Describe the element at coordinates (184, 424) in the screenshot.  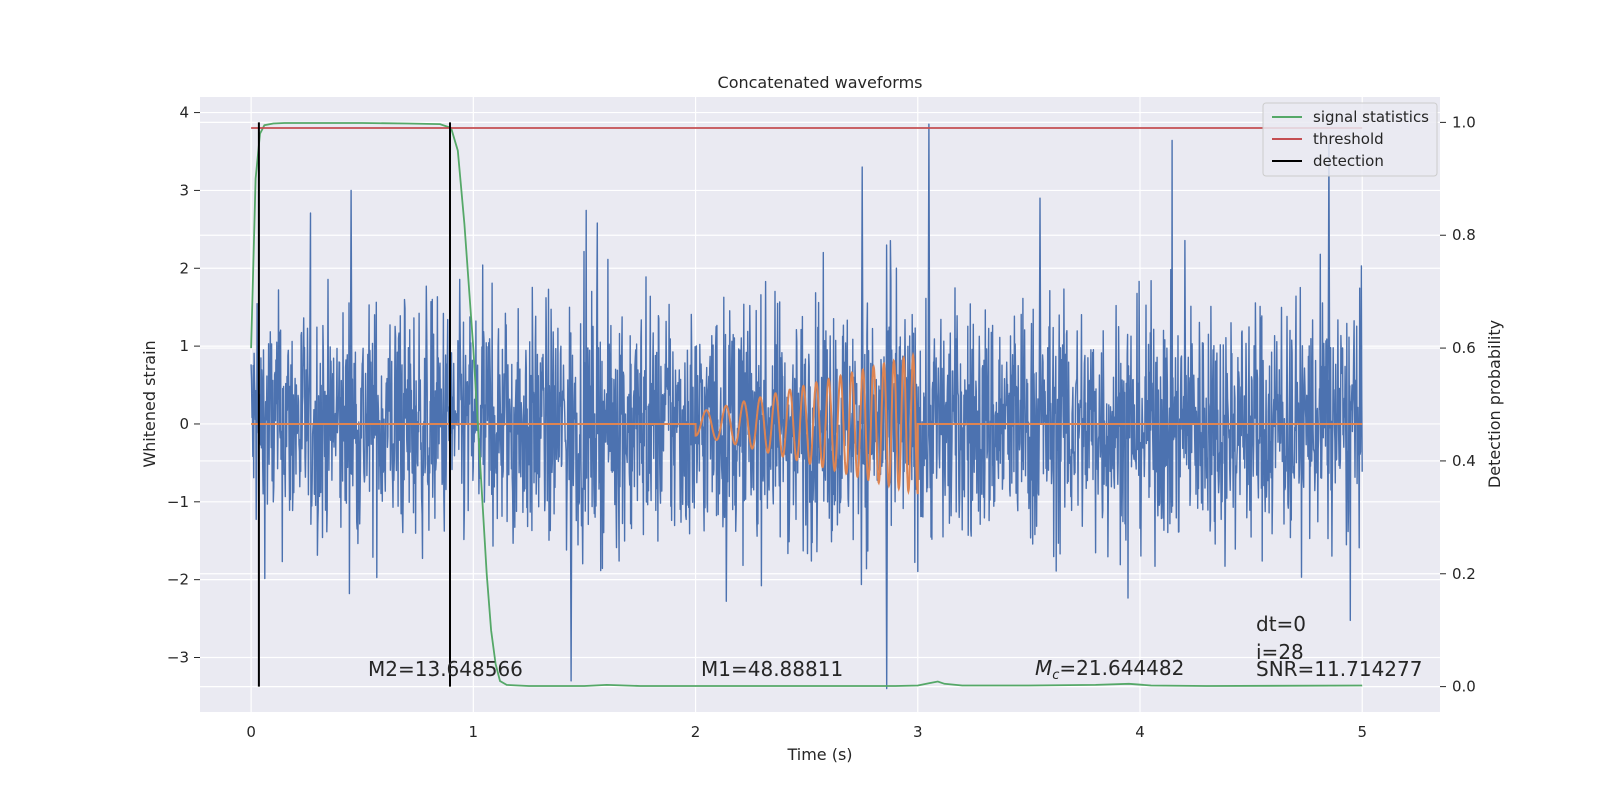
I see `y-tick-label-left: 0` at that location.